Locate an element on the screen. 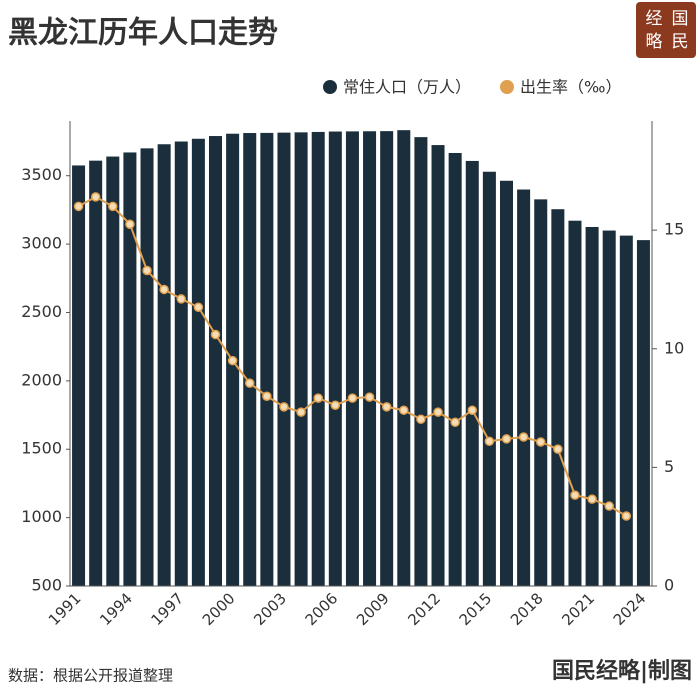  source-note: 数据：根据公开报道整理 is located at coordinates (90, 676).